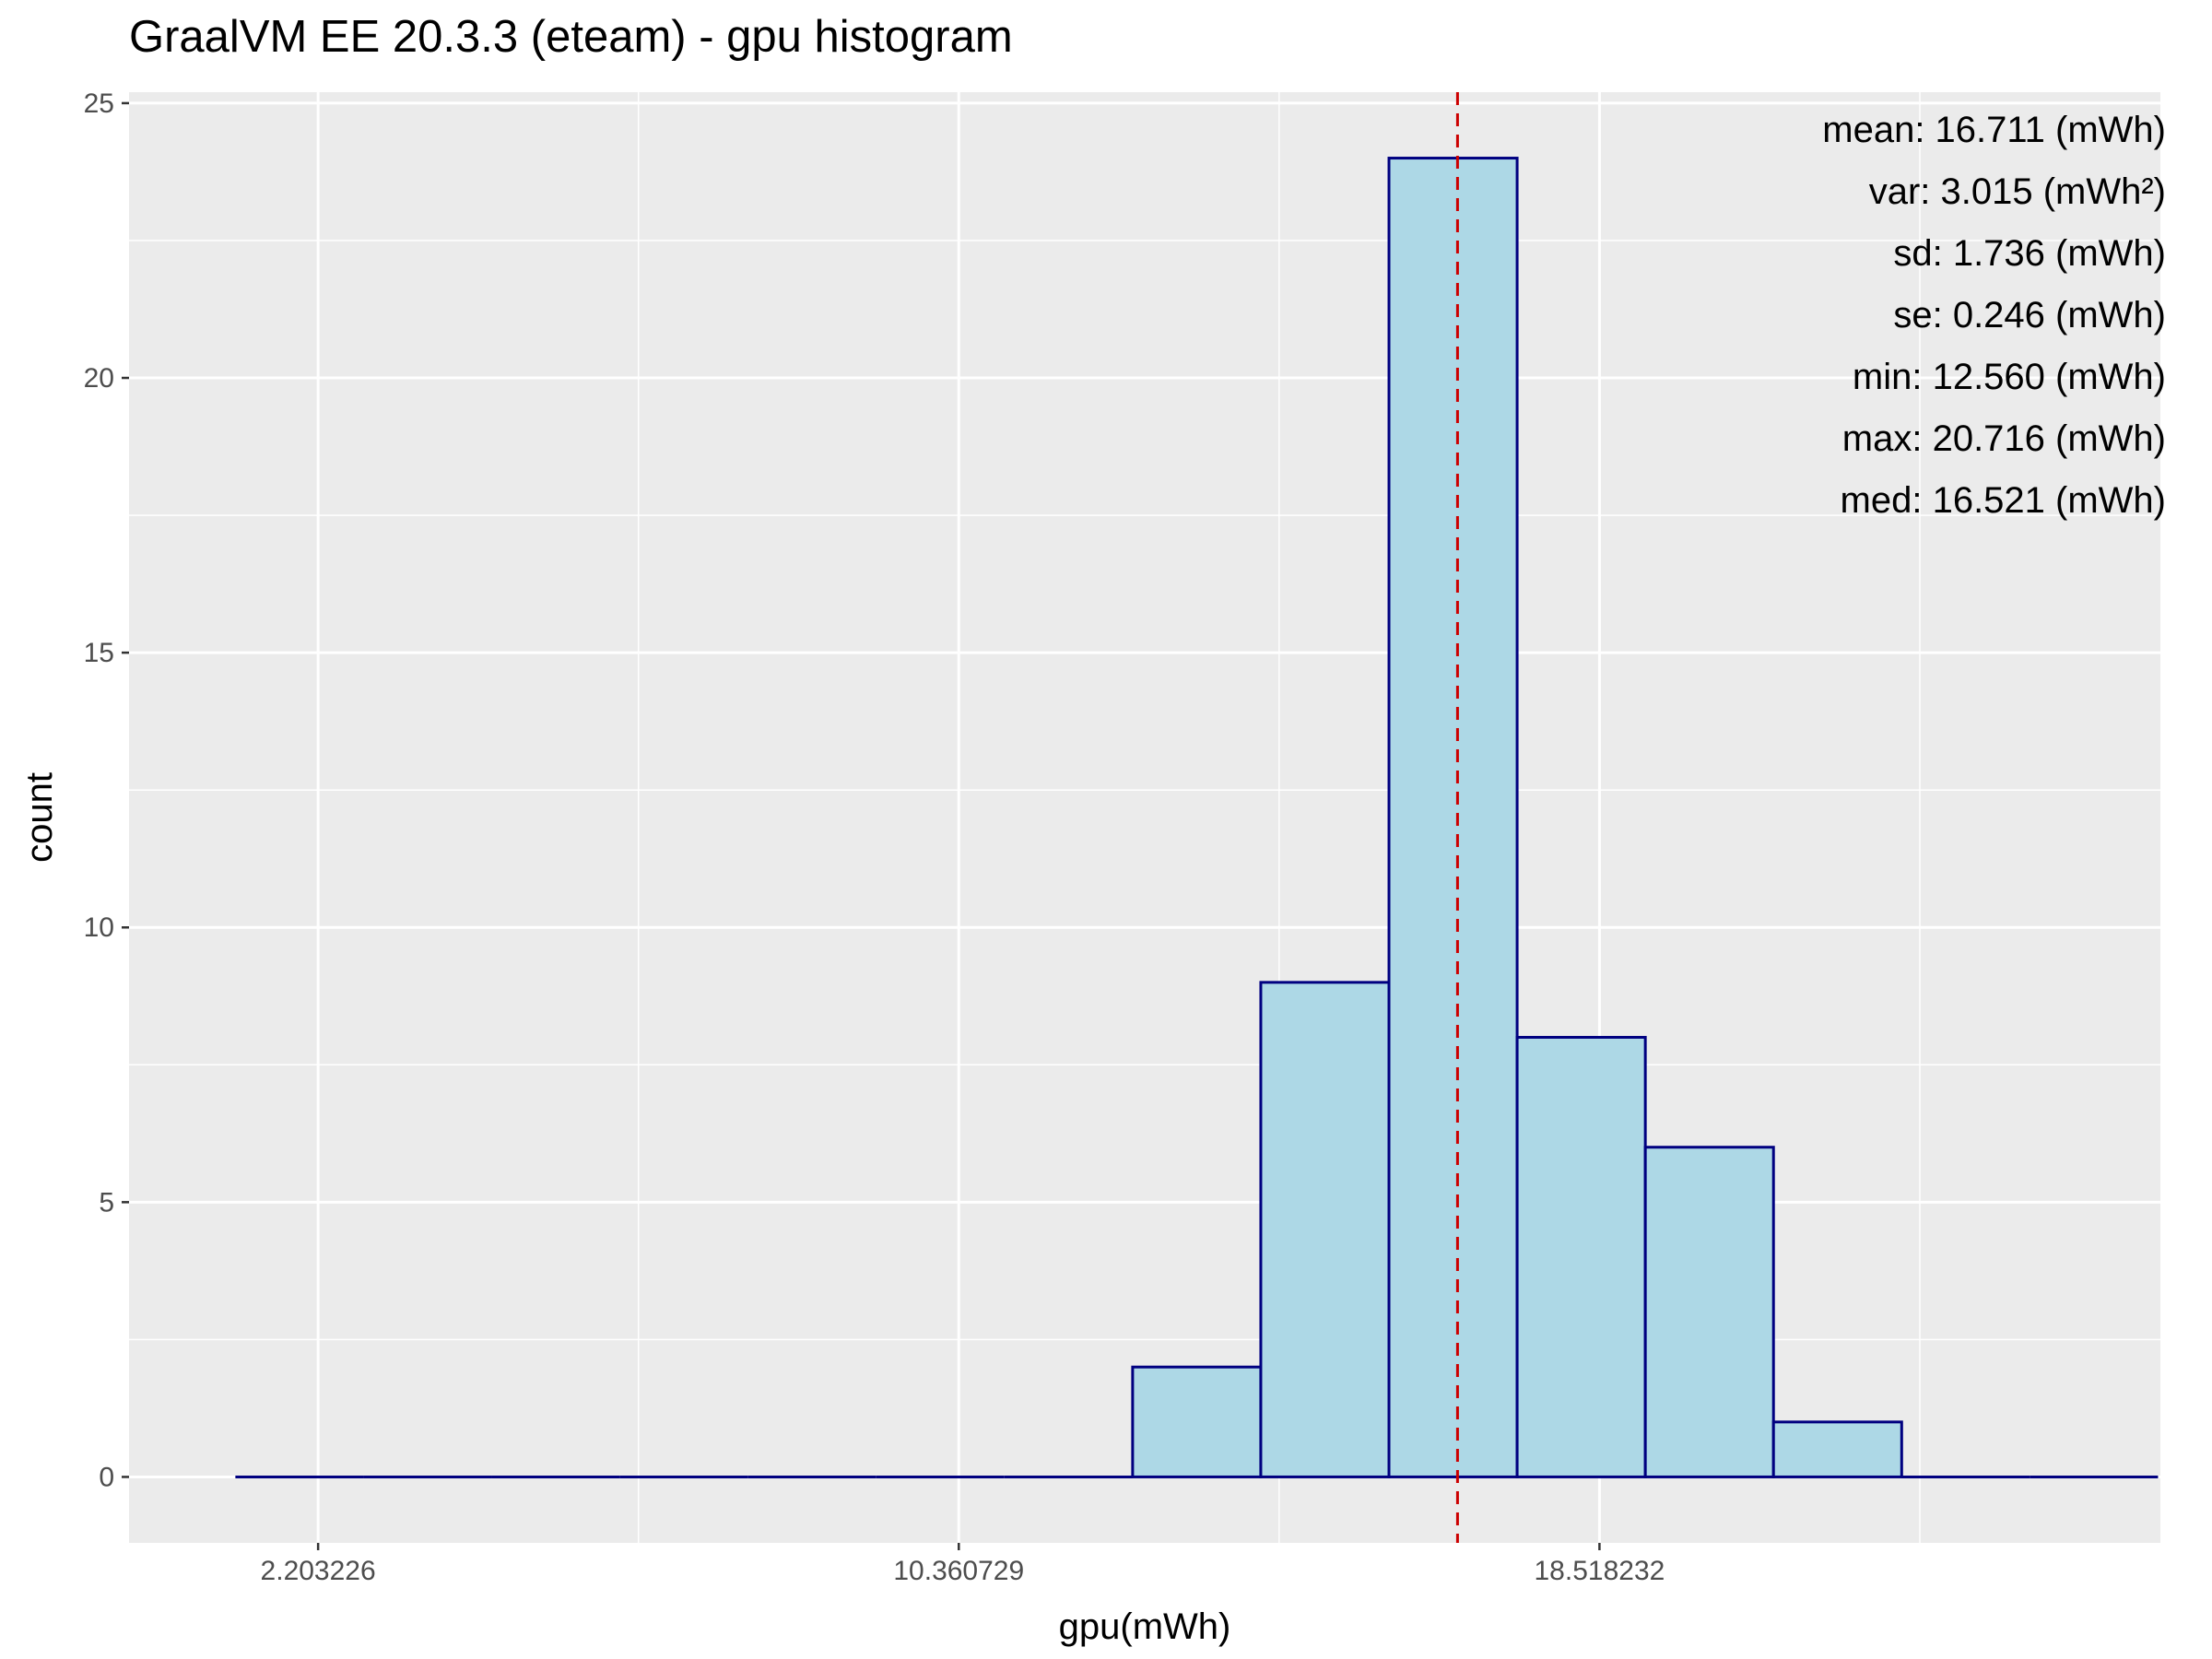 This screenshot has height=1659, width=2212. Describe the element at coordinates (2029, 315) in the screenshot. I see `stat-line: se: 0.246 (mWh)` at that location.